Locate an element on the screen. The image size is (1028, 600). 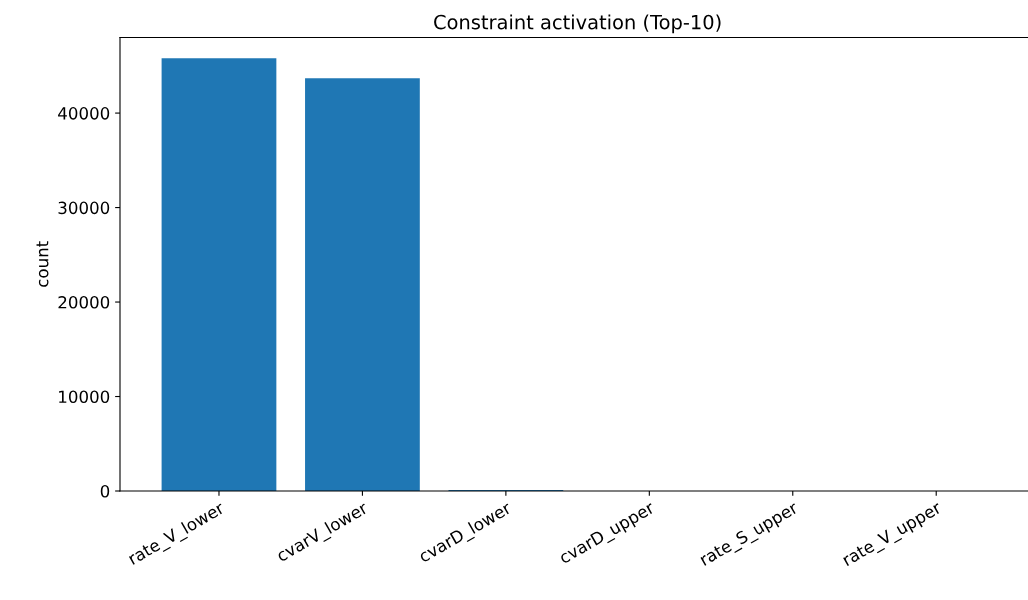
y-tick-label: 0 is located at coordinates (105, 491).